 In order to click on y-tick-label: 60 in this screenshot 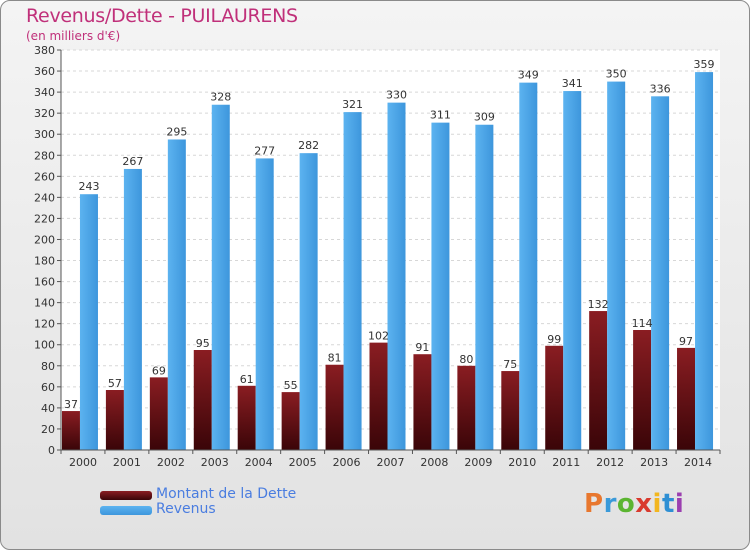, I will do `click(48, 387)`.